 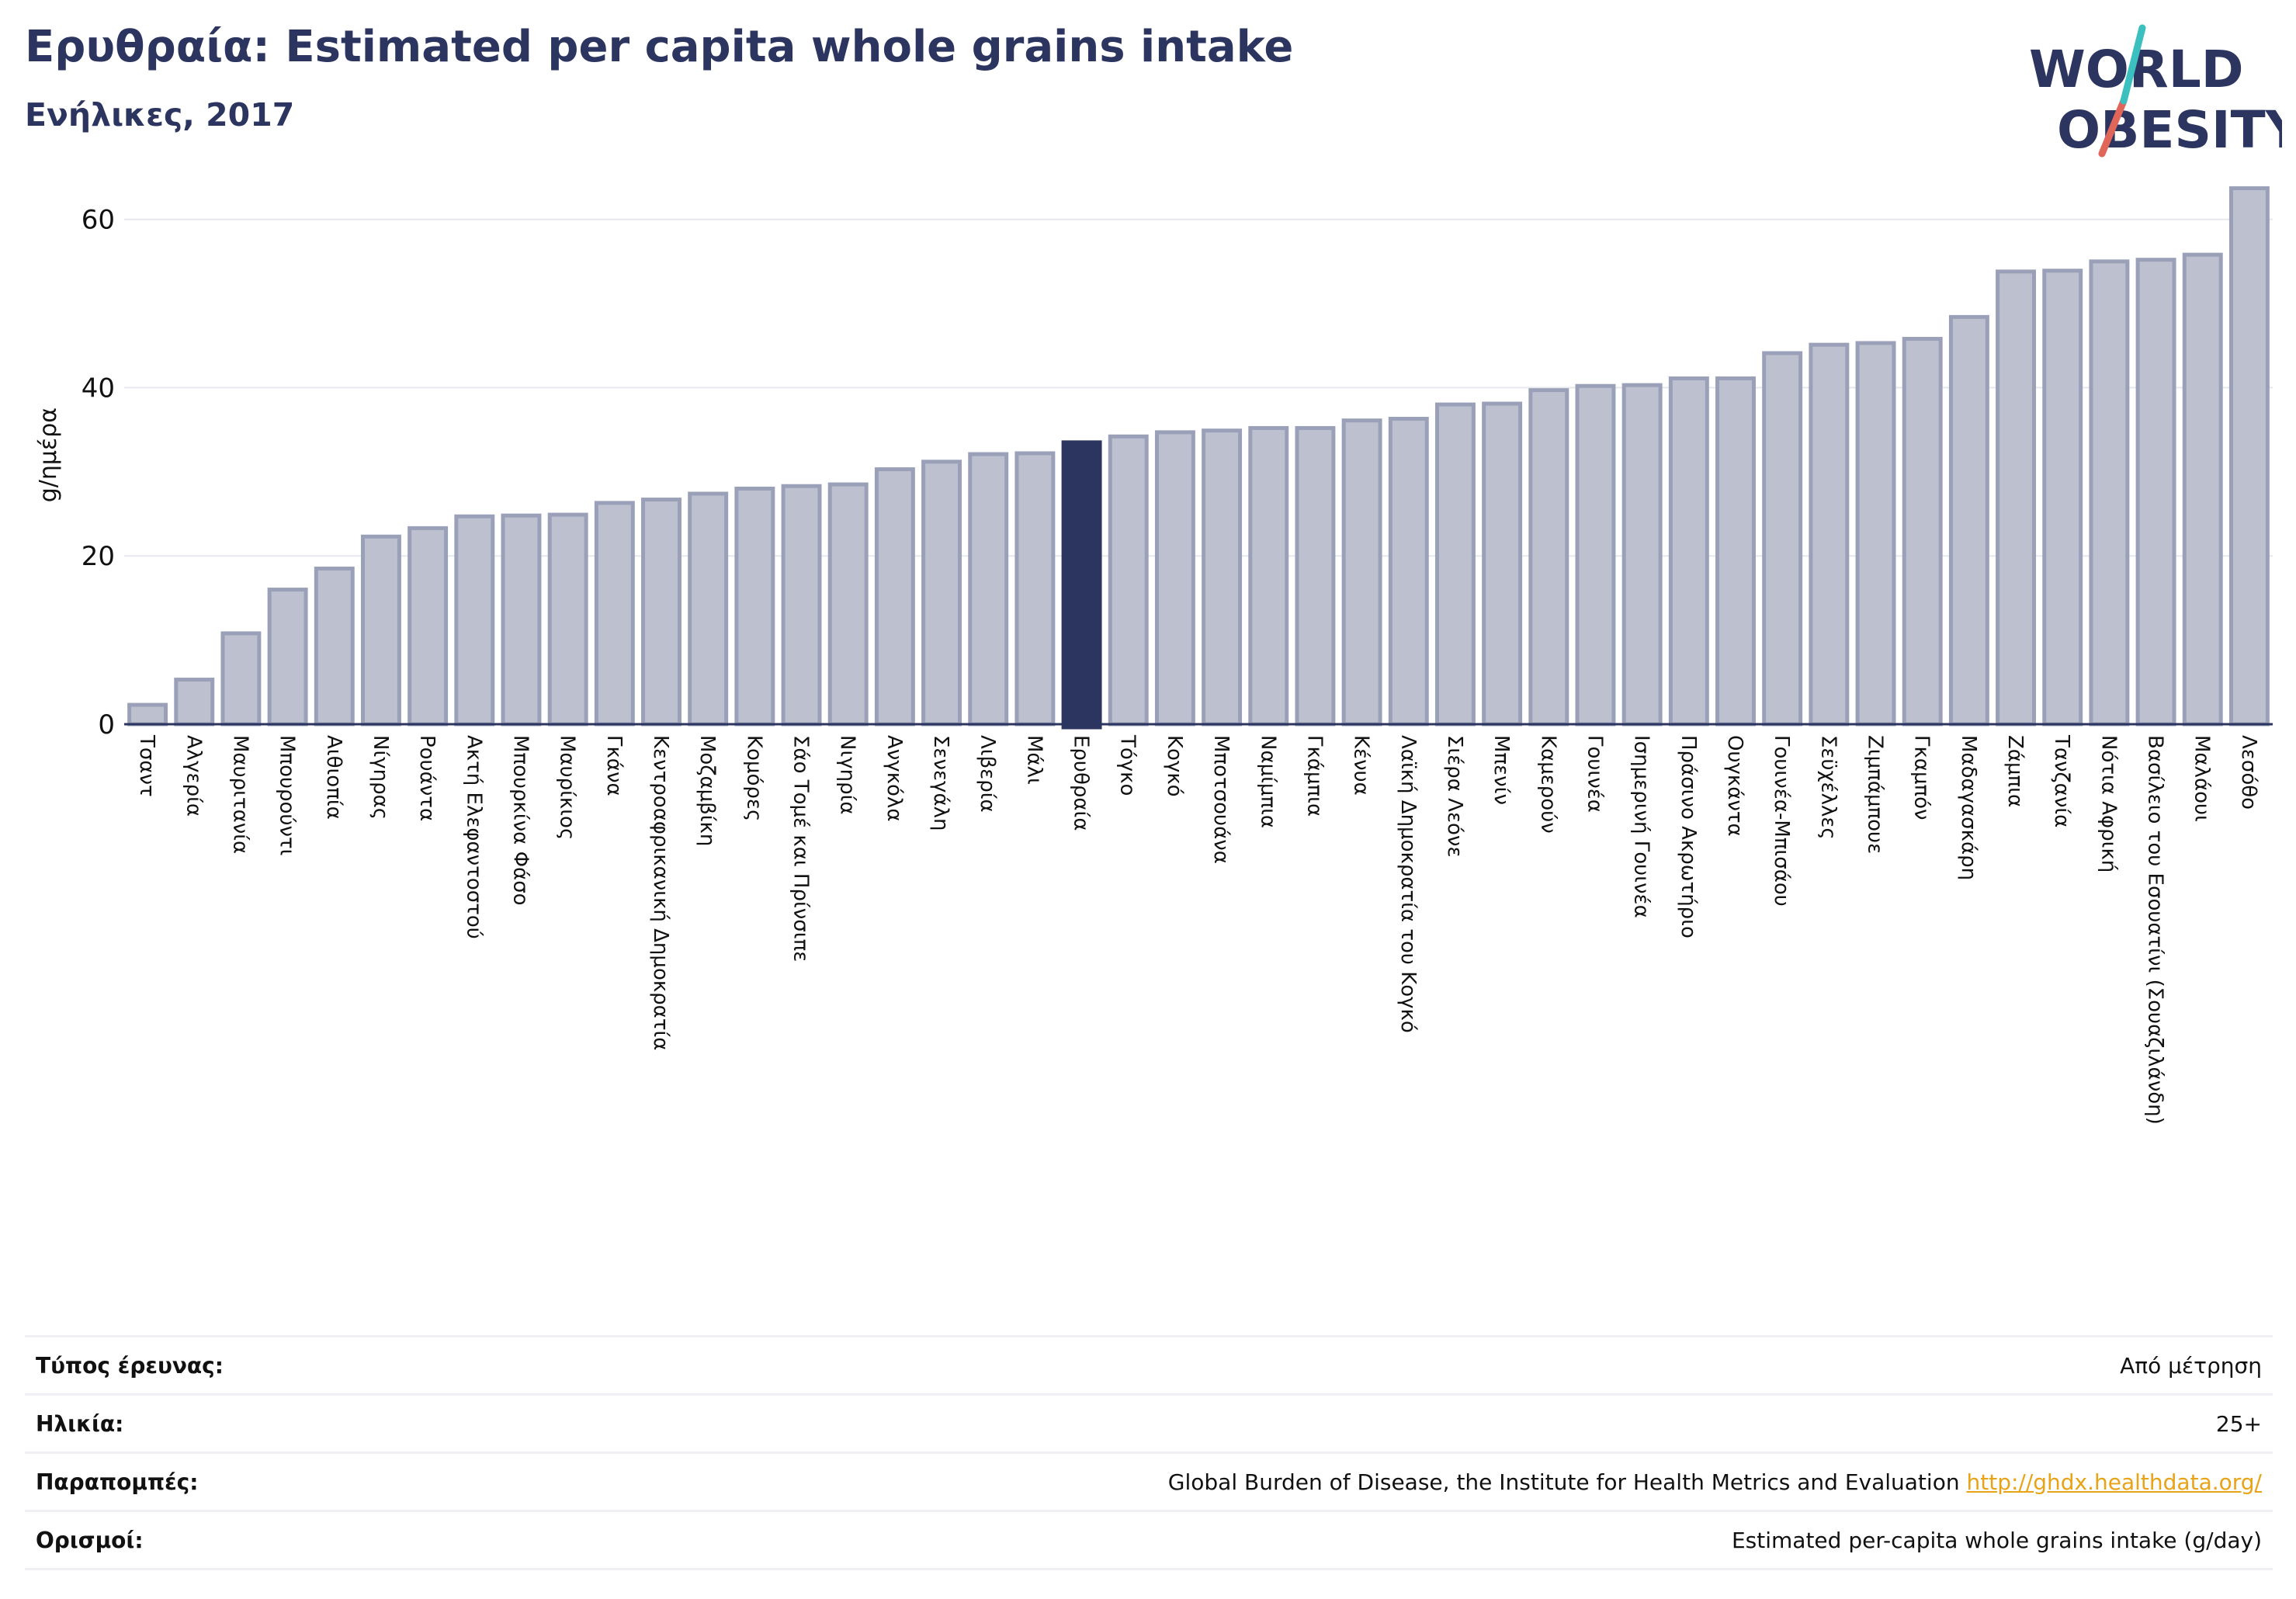 What do you see at coordinates (2155, 92) in the screenshot?
I see `world-obesity-logo: WORLD OBESITY` at bounding box center [2155, 92].